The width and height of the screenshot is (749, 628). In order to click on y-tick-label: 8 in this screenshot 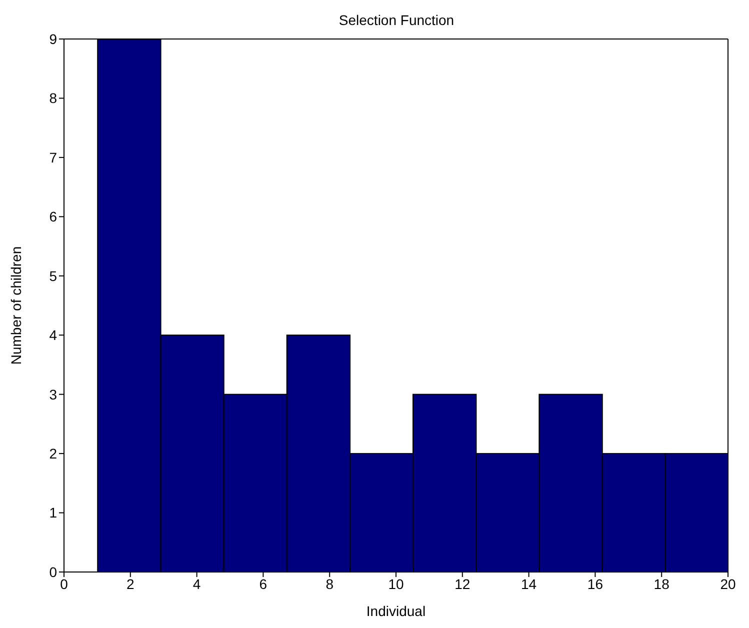, I will do `click(53, 98)`.